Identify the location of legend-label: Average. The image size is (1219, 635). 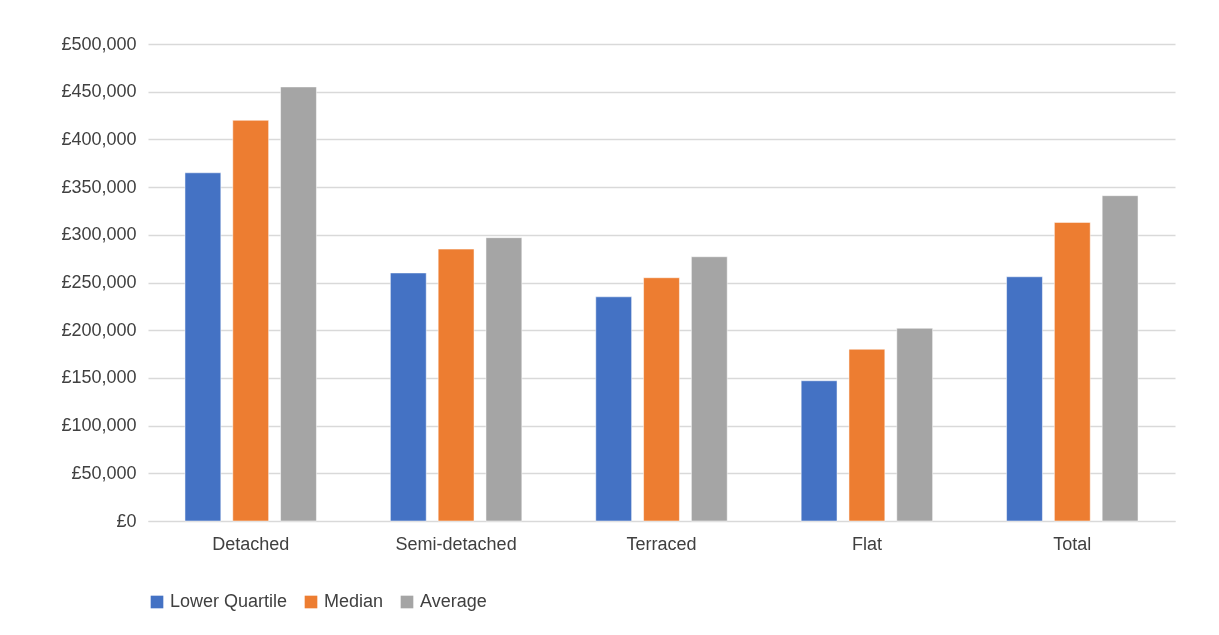
(453, 601).